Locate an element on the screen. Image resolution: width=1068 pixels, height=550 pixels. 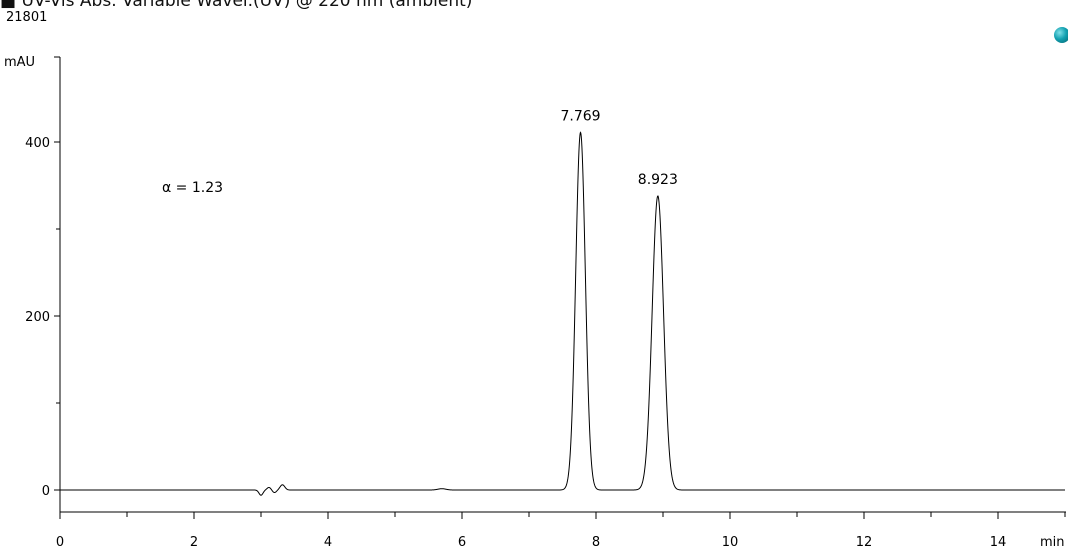
x-tick-label: 4 is located at coordinates (328, 542).